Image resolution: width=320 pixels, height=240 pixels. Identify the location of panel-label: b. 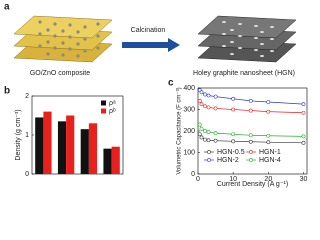
(7, 91).